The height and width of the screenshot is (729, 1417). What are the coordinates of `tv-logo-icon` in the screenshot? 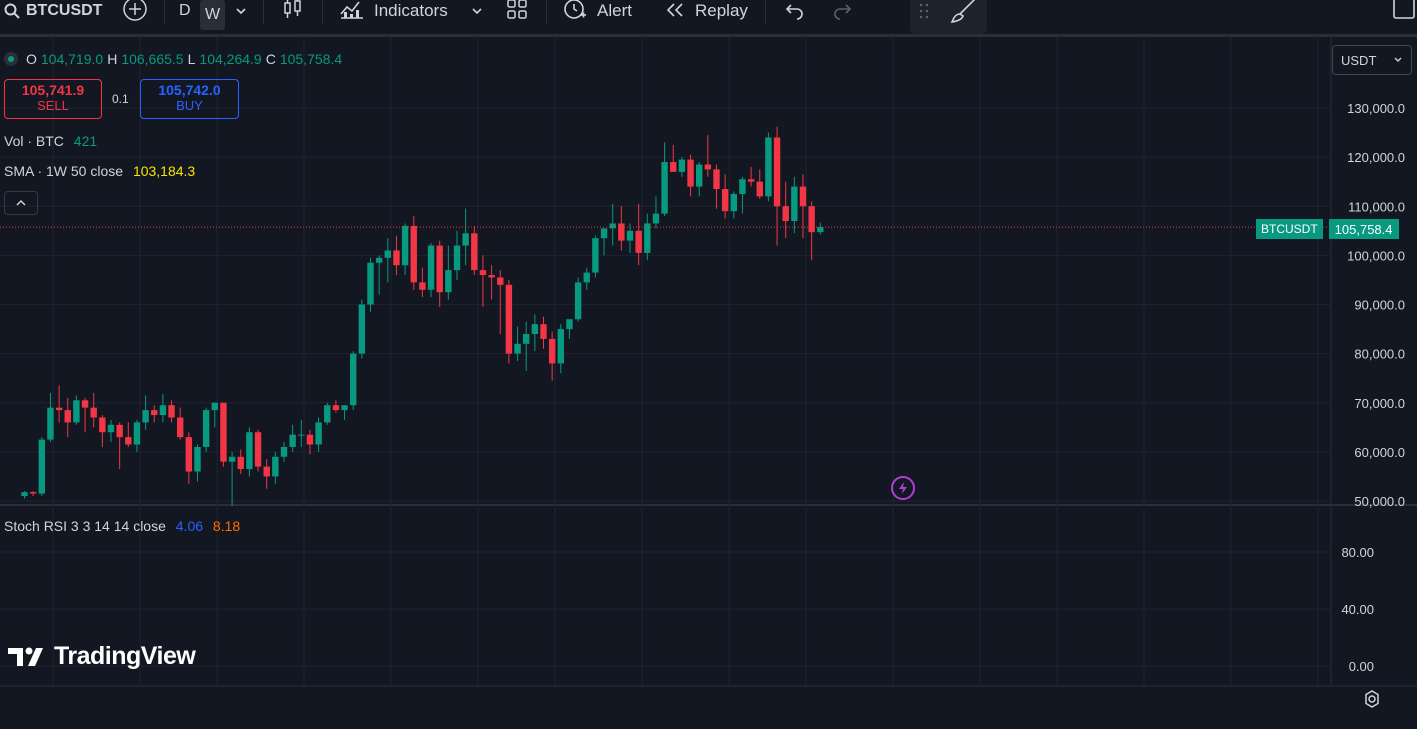 It's located at (25, 656).